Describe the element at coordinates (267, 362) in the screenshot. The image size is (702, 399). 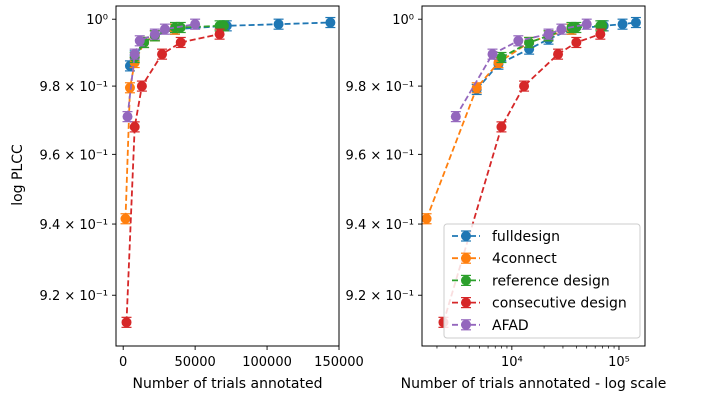
I see `x-tick-label: 100000` at that location.